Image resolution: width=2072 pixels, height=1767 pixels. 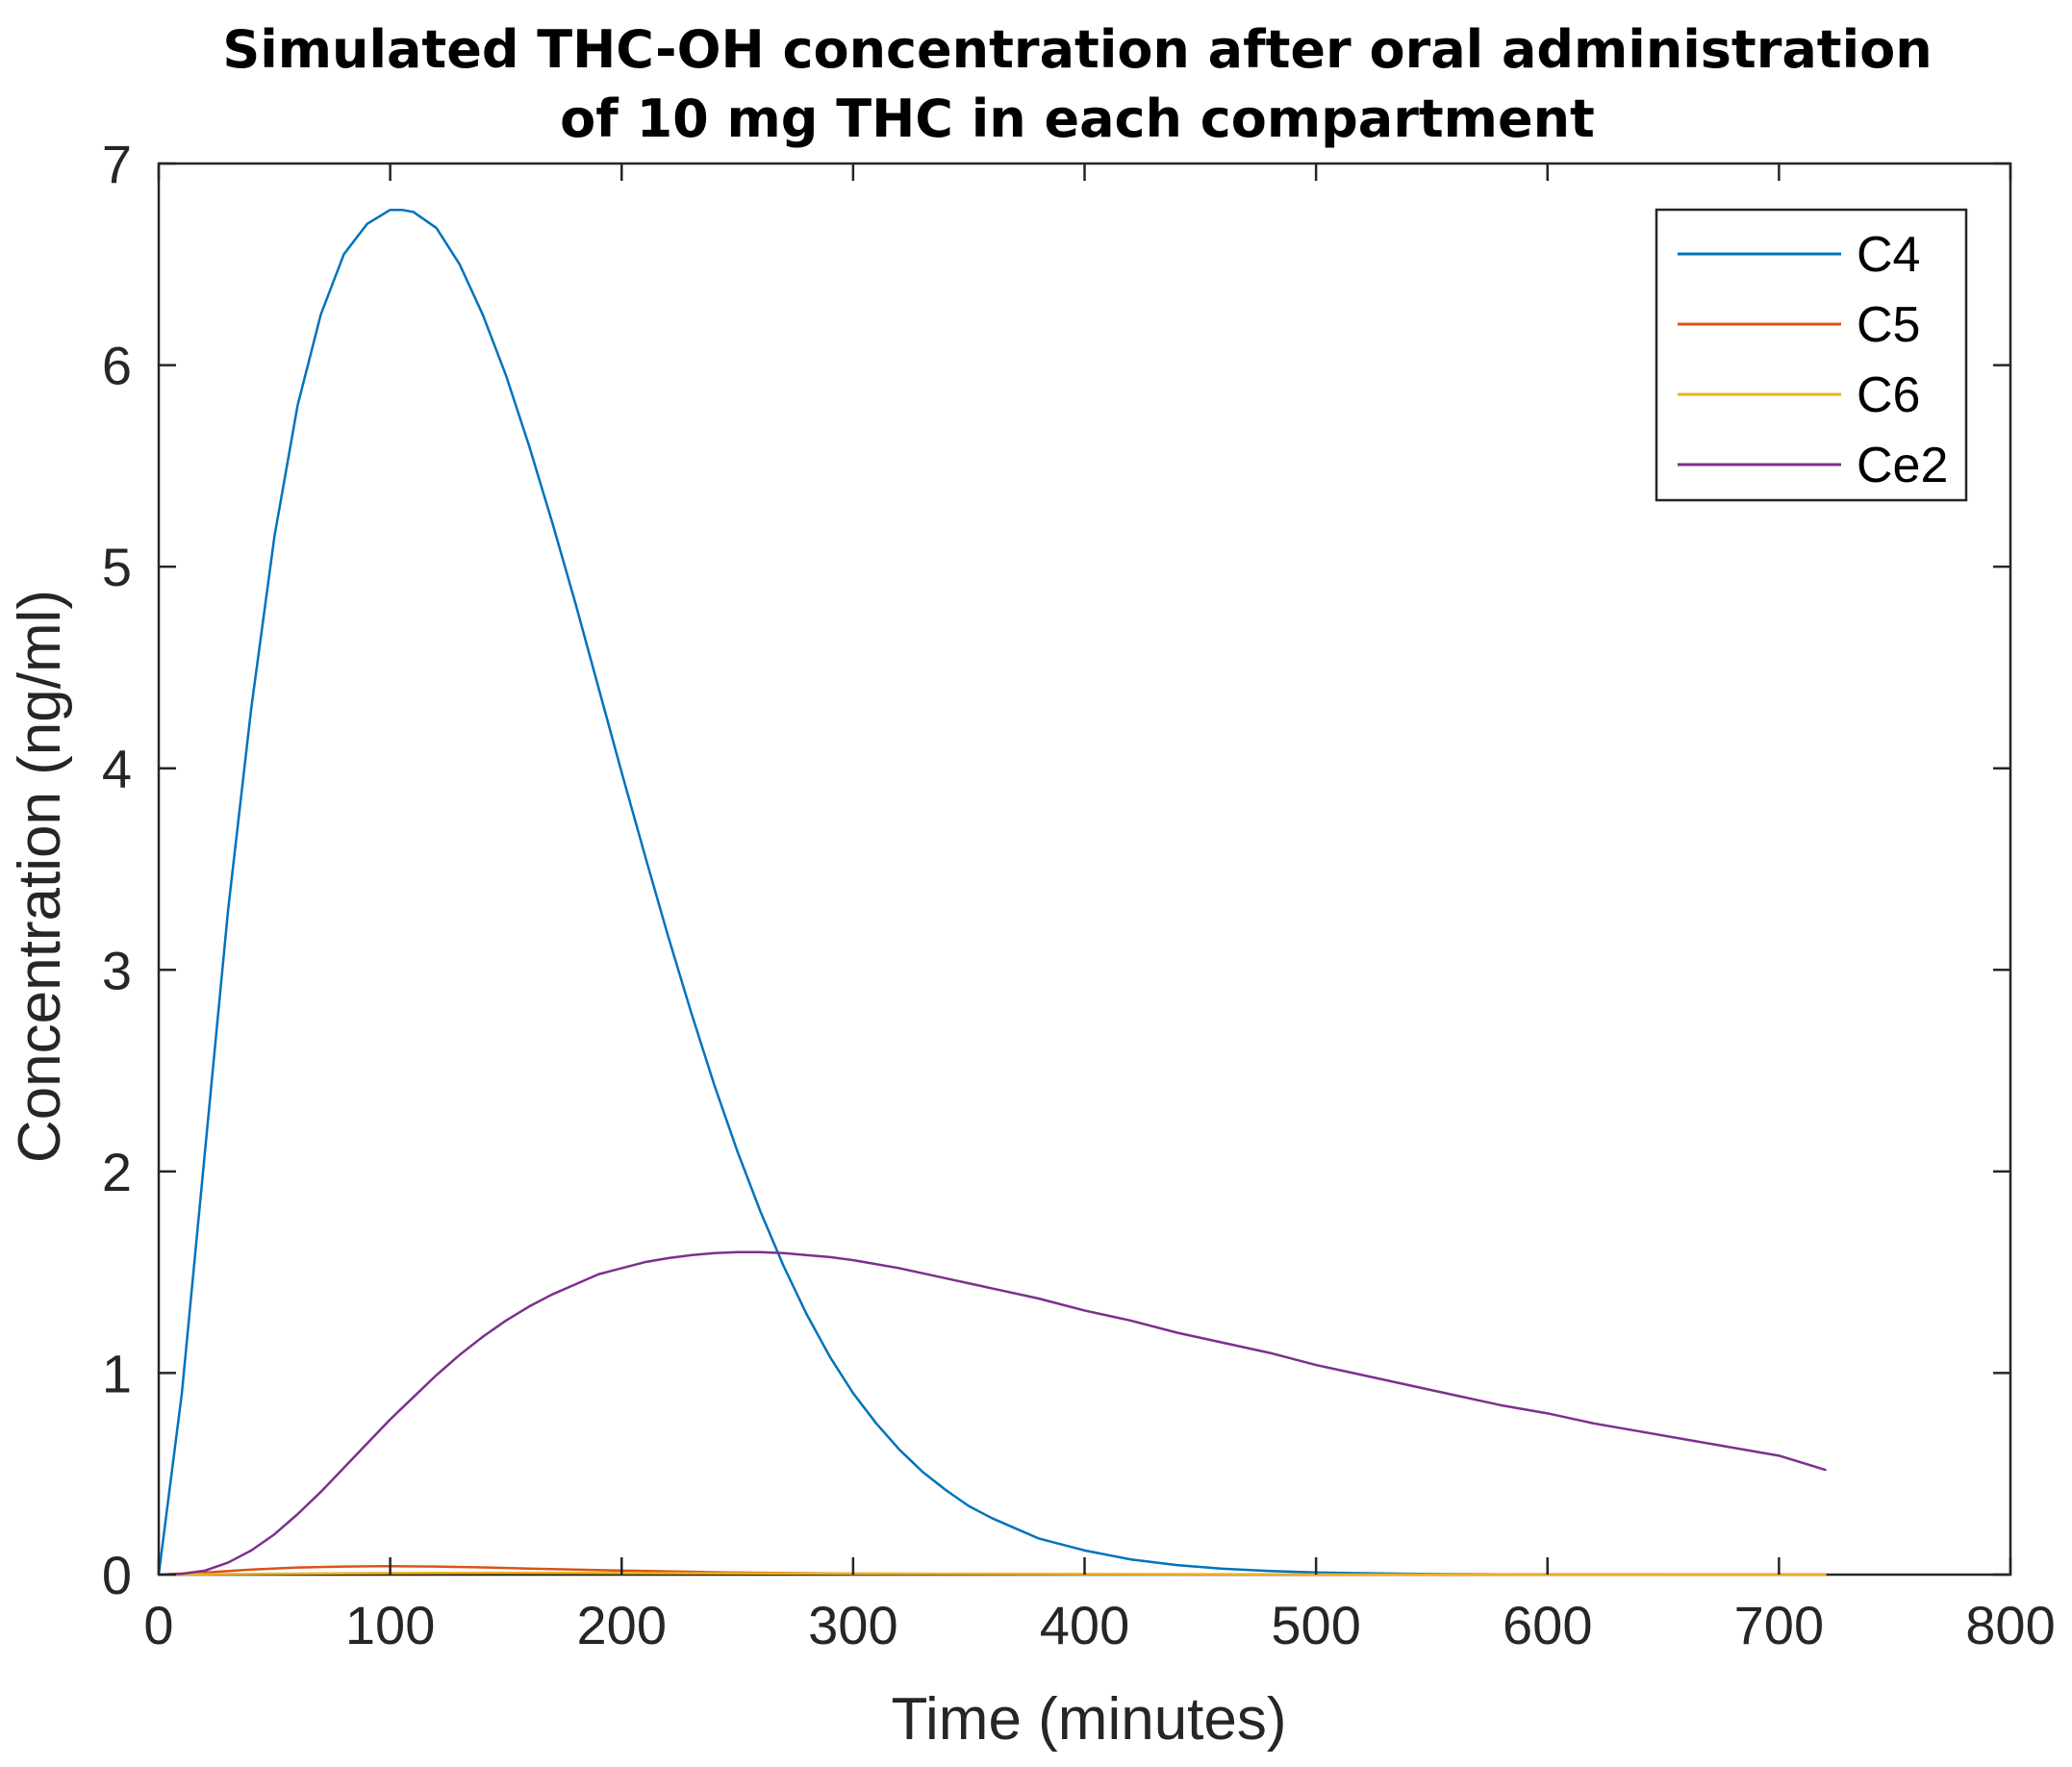 What do you see at coordinates (1779, 1625) in the screenshot?
I see `x-tick-label: 700` at bounding box center [1779, 1625].